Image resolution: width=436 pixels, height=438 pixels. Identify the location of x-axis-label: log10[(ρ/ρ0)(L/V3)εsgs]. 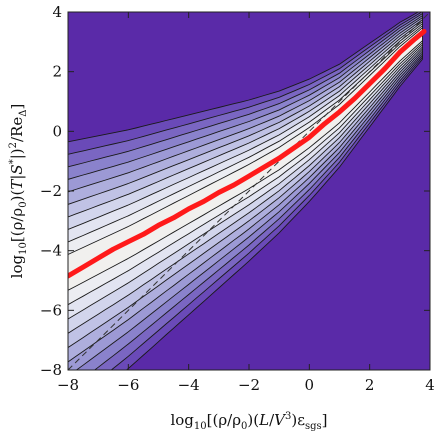
(248, 421).